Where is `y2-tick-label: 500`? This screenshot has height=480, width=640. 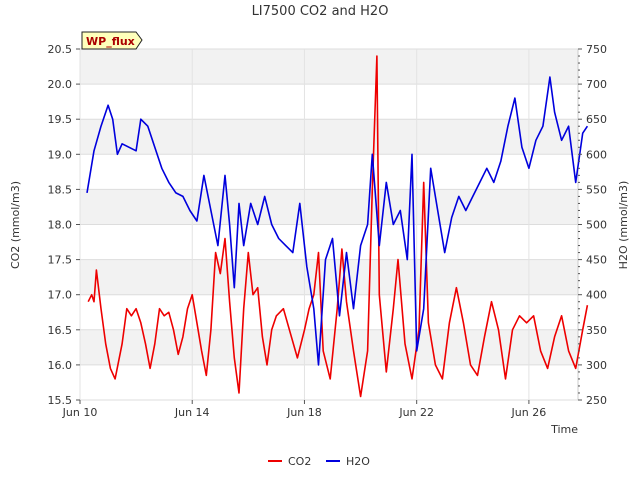 y2-tick-label: 500 is located at coordinates (596, 225).